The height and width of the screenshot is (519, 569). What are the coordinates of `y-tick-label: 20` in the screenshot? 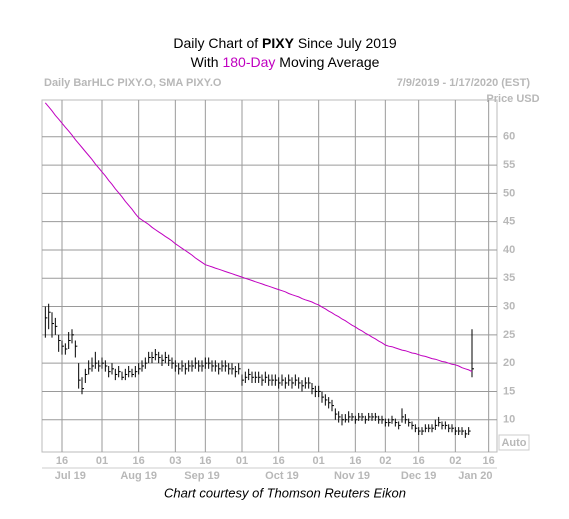 It's located at (509, 363).